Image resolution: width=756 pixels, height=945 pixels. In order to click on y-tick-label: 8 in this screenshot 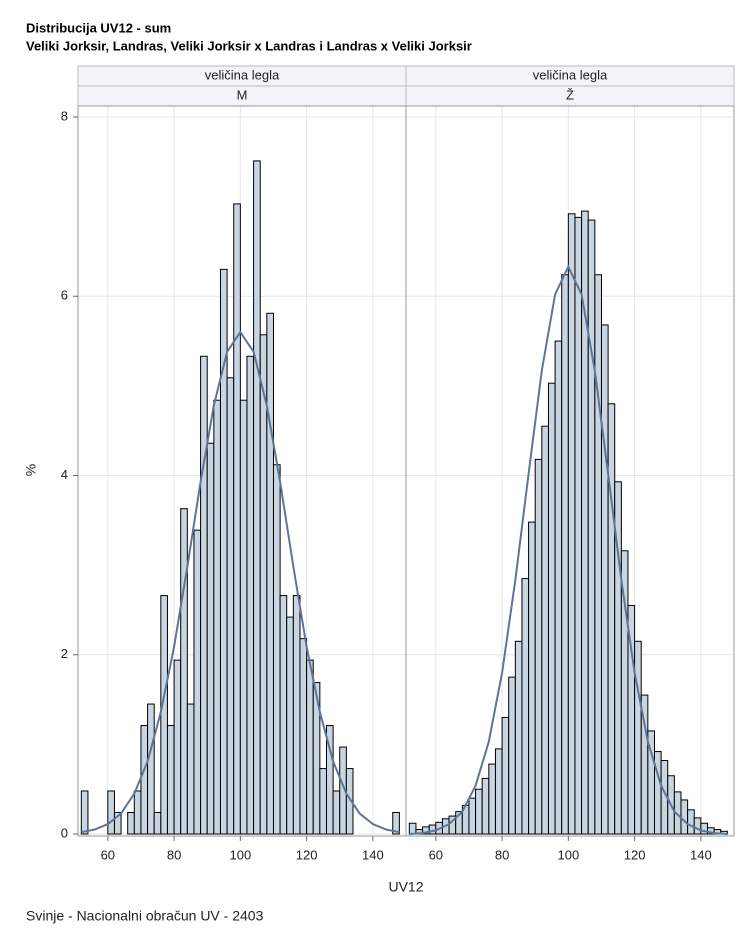, I will do `click(64, 115)`.